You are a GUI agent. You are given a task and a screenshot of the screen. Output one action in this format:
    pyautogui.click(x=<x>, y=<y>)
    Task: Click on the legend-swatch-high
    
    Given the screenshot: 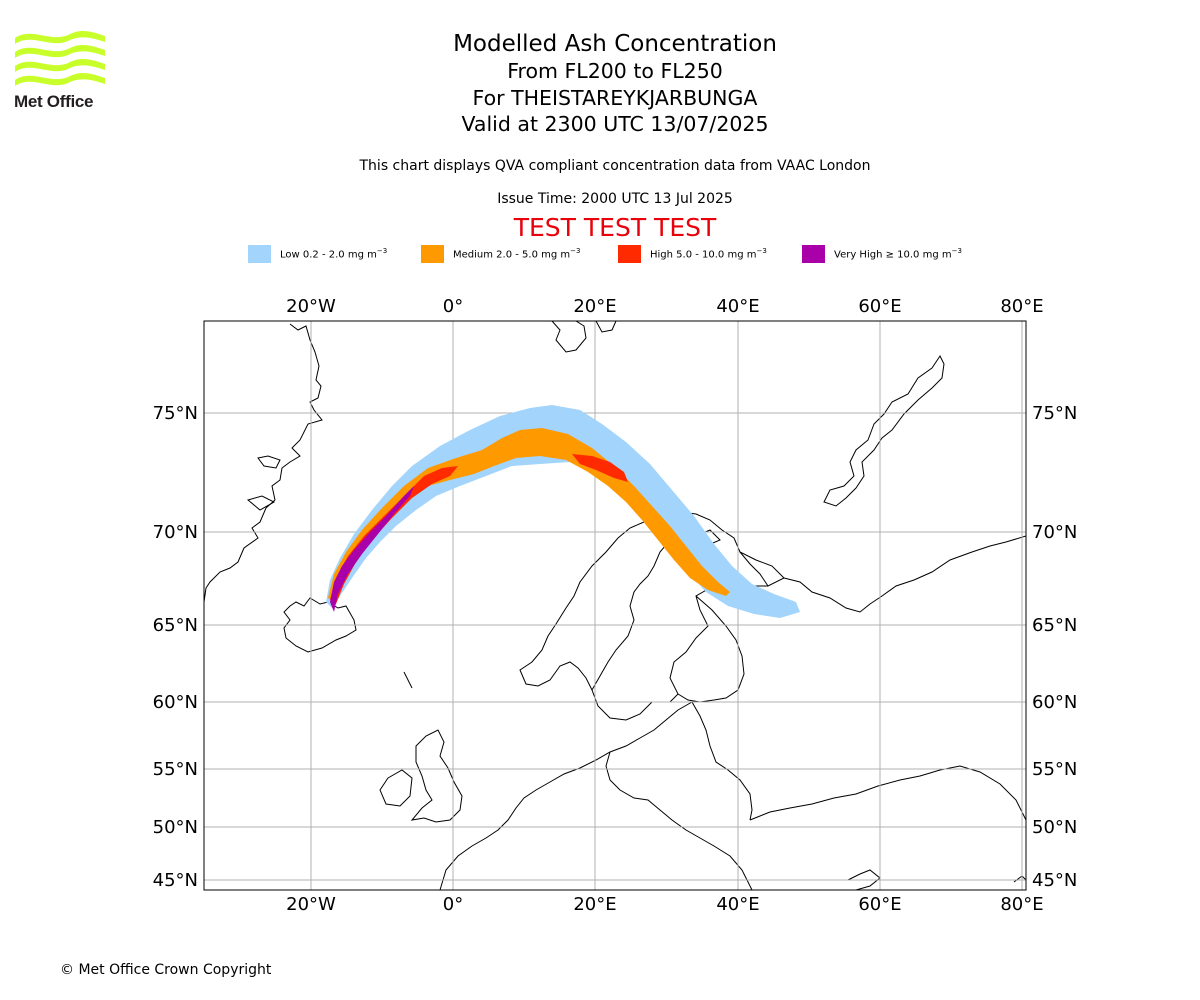 What is the action you would take?
    pyautogui.click(x=629, y=254)
    